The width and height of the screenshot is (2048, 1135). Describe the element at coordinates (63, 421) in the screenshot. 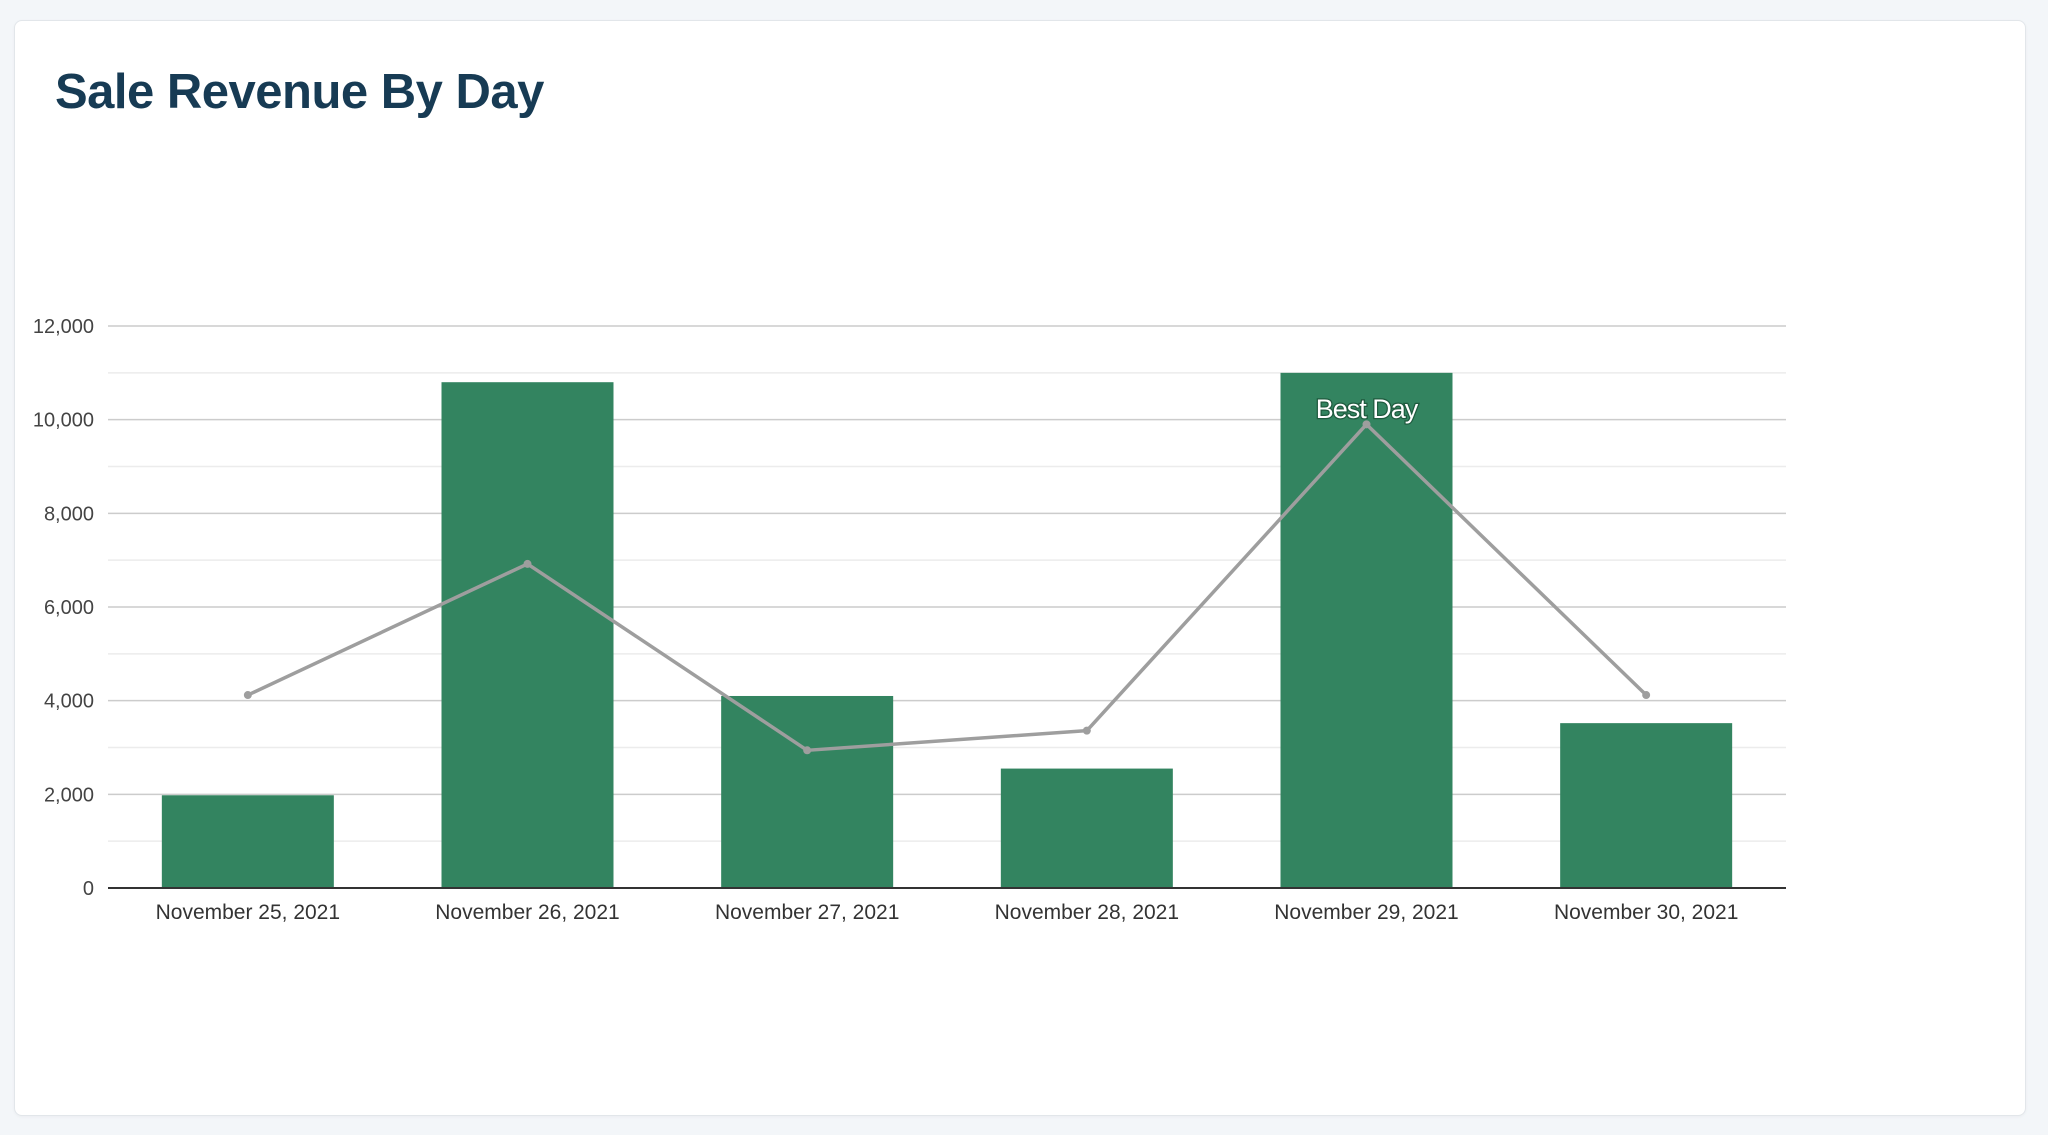

I see `y-tick-label: 10,000` at that location.